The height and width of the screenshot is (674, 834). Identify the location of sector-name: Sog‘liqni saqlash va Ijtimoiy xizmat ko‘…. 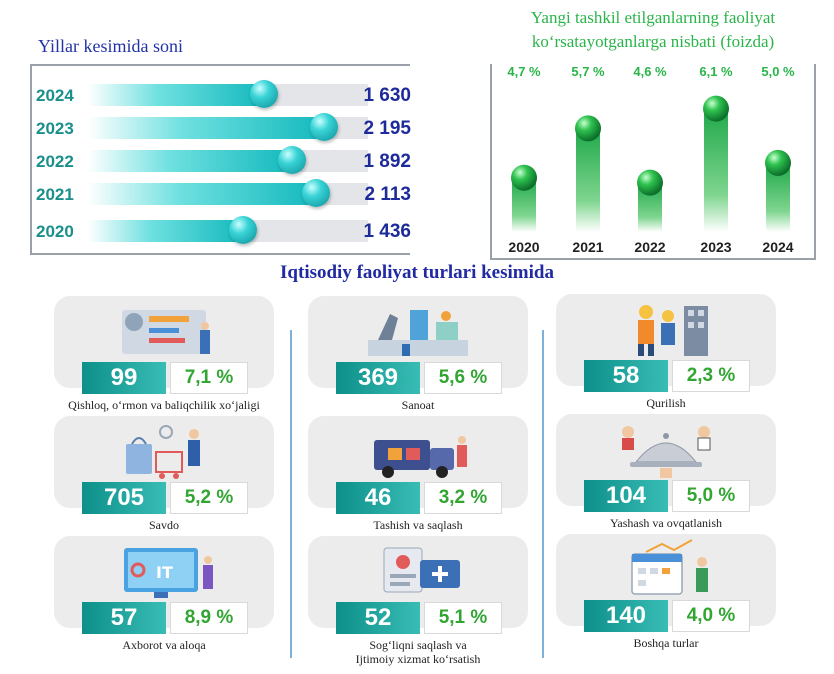
(418, 652).